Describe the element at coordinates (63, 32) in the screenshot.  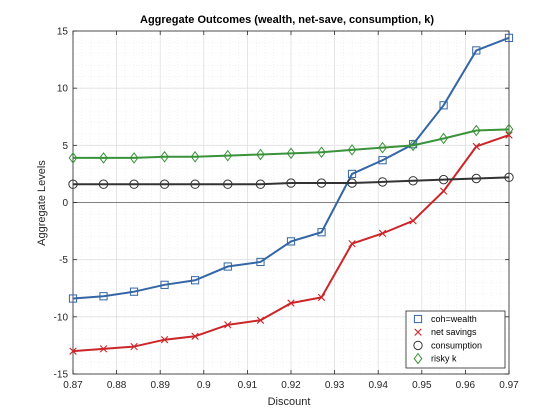
I see `y-tick-label: 15` at that location.